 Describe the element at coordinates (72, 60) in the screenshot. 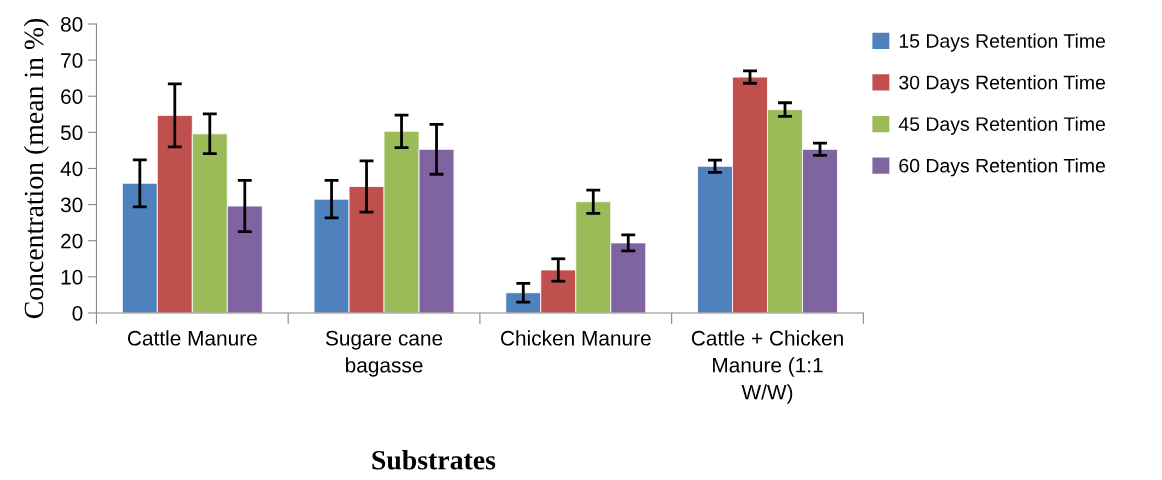

I see `y-tick-label: 70` at that location.